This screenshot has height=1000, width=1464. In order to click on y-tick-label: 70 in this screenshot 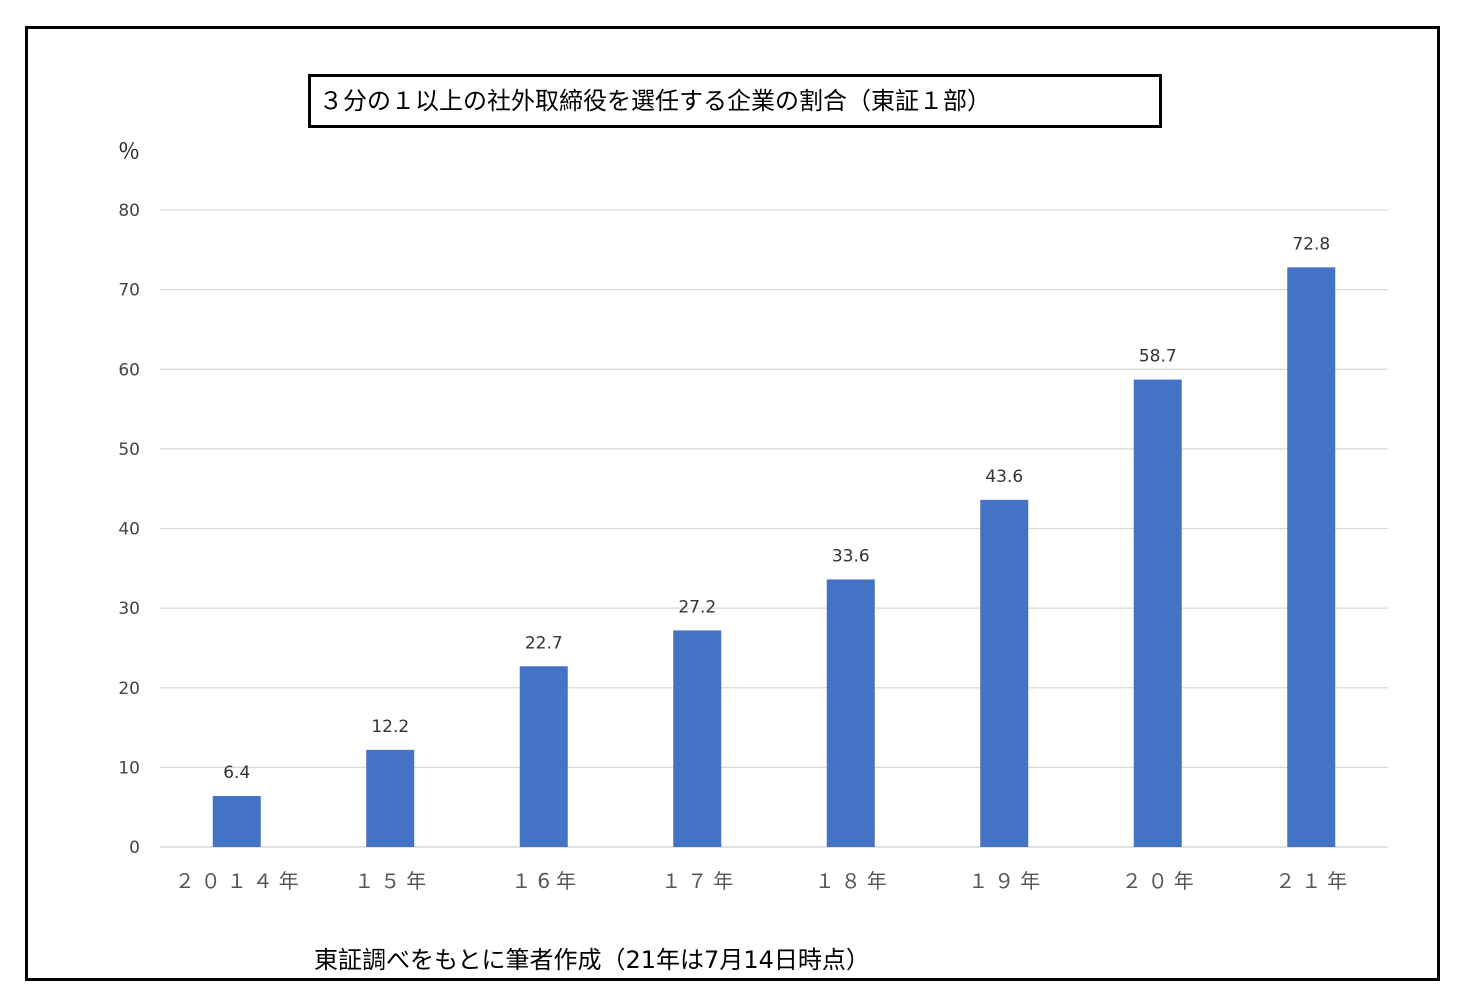, I will do `click(129, 291)`.